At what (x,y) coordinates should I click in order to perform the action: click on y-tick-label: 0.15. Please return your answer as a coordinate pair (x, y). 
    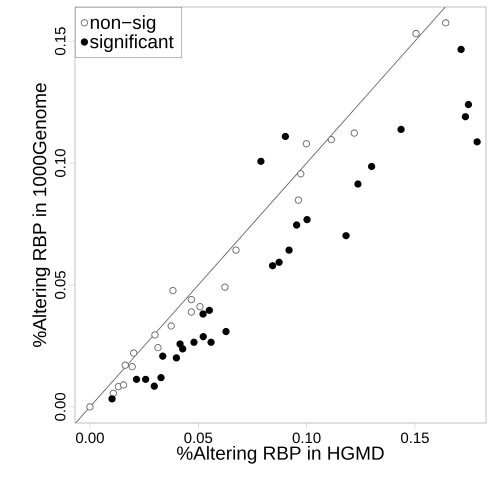
    Looking at the image, I should click on (60, 41).